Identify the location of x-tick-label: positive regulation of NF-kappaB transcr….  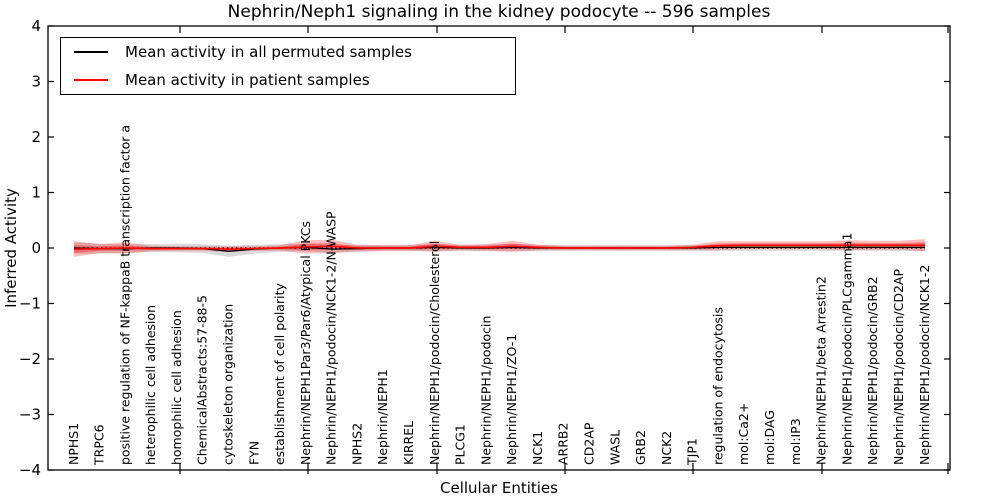
(124, 295).